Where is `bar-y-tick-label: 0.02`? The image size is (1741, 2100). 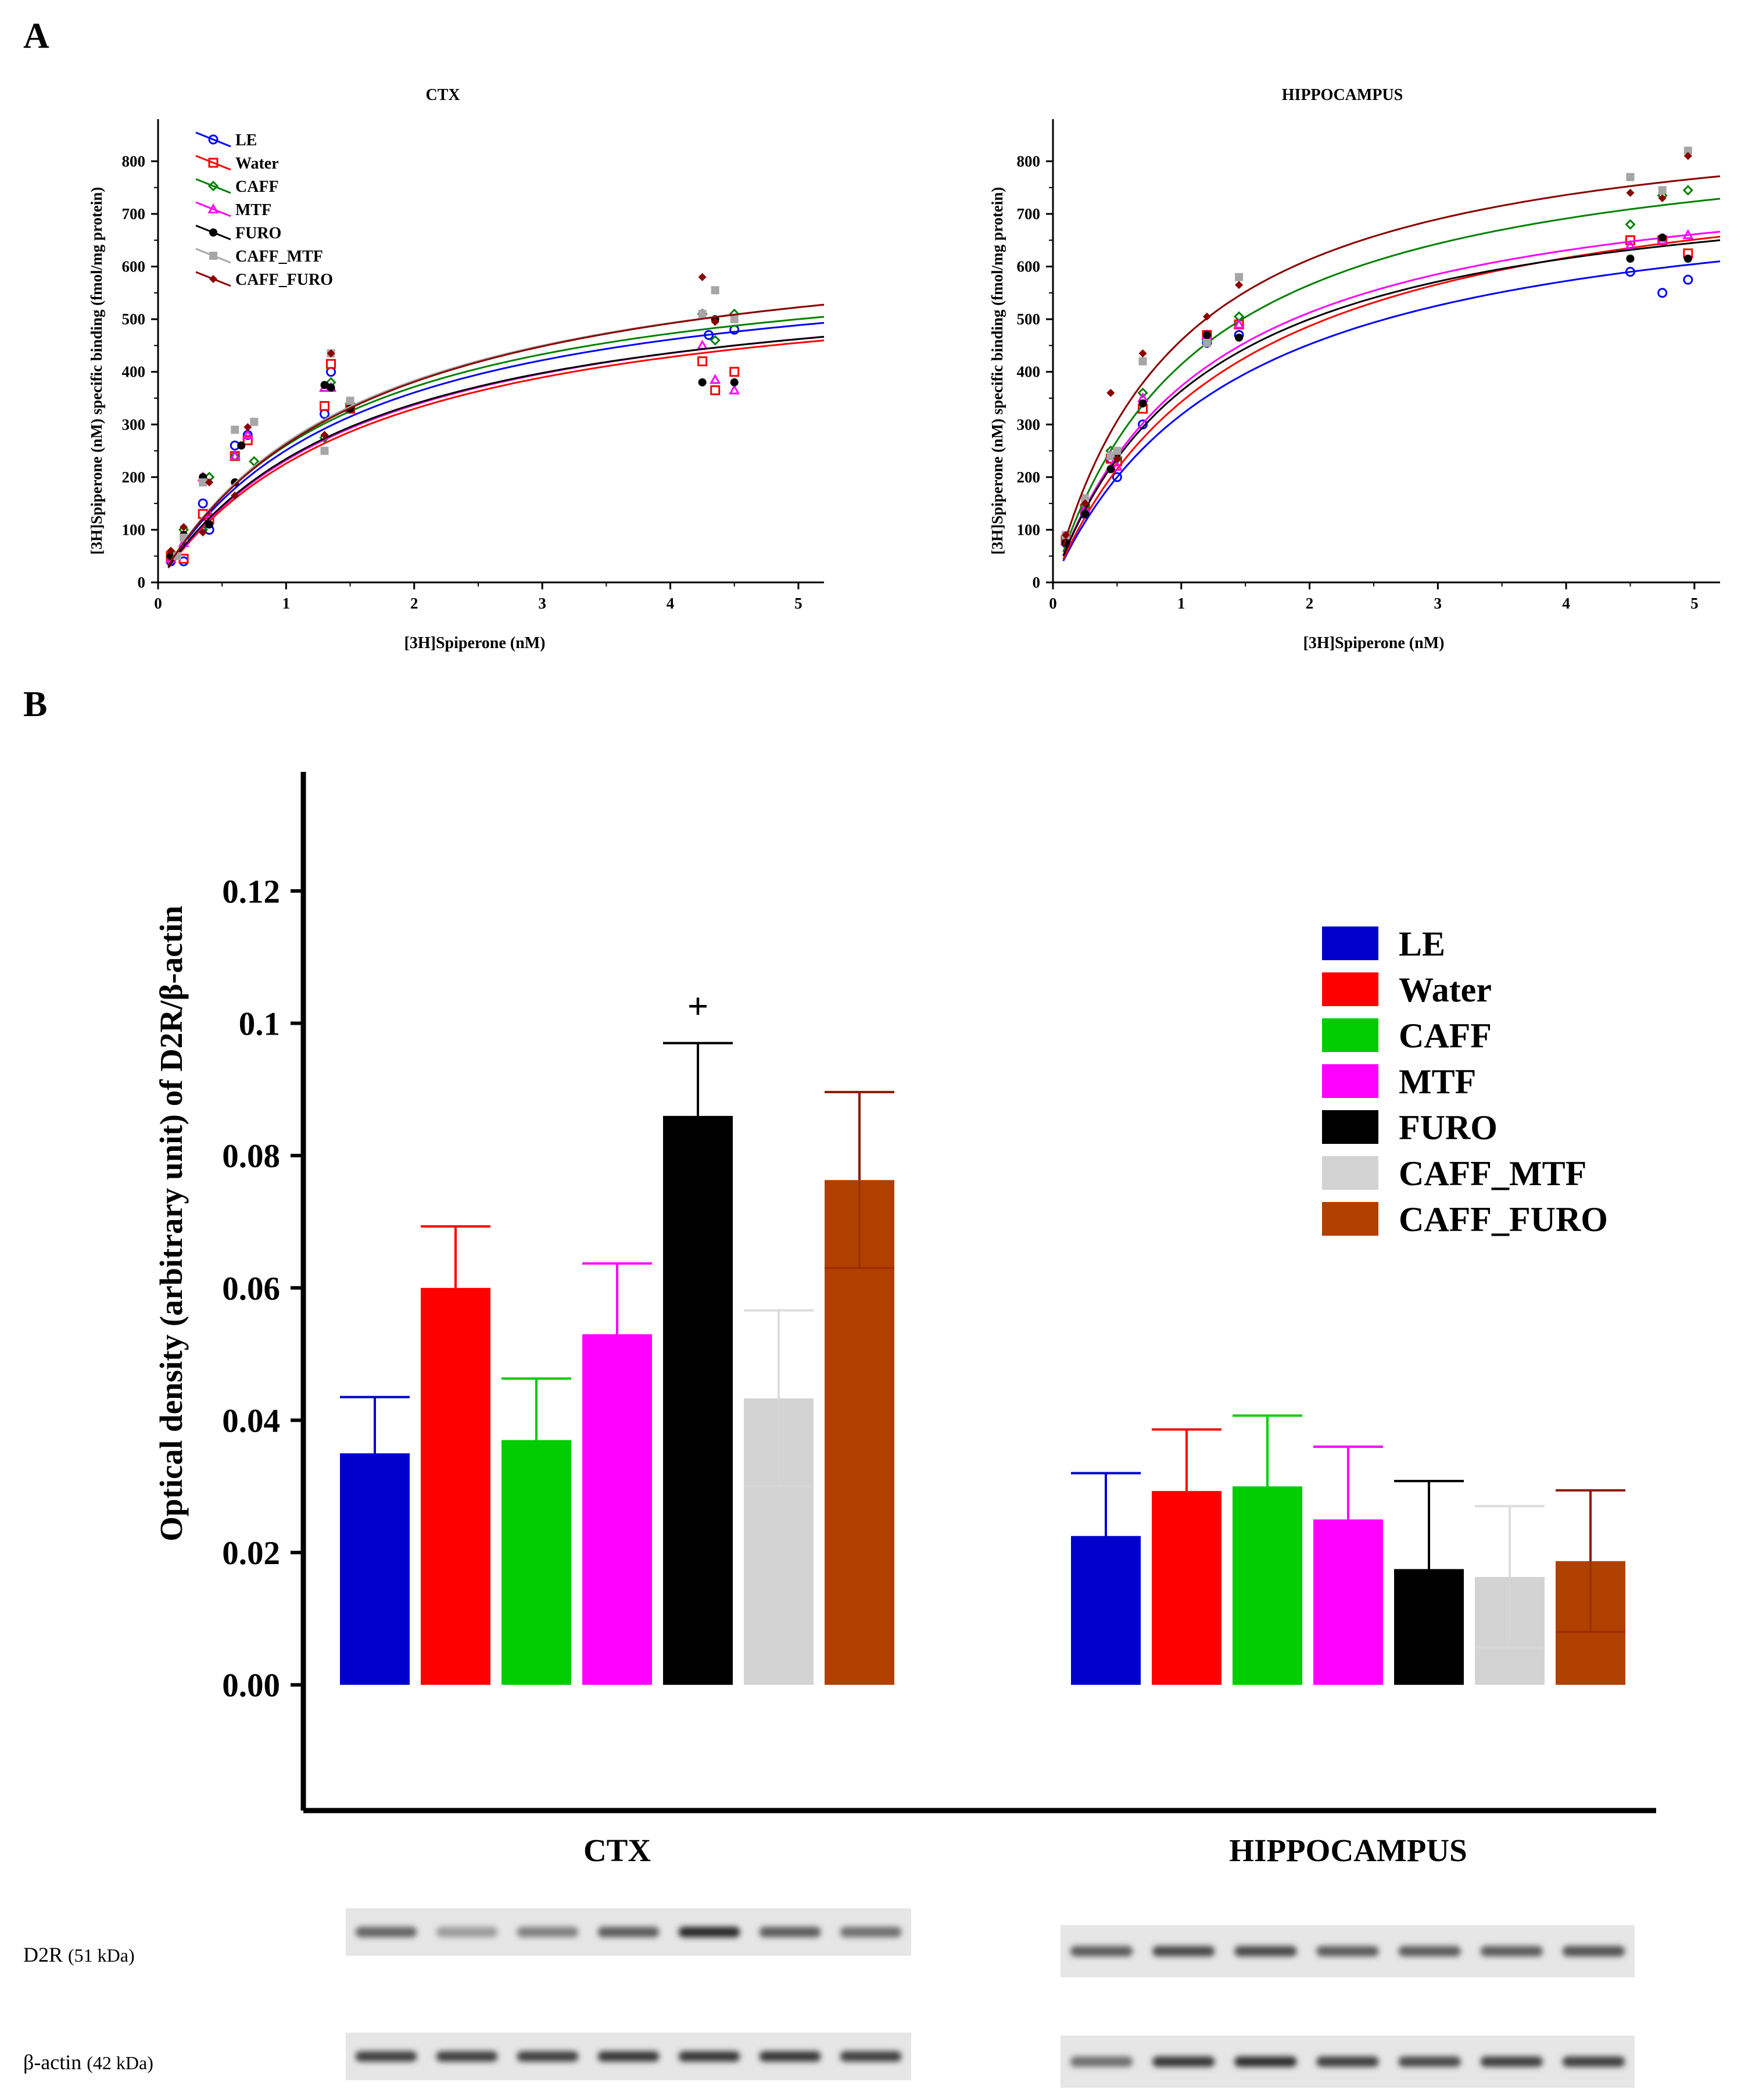
bar-y-tick-label: 0.02 is located at coordinates (251, 1553).